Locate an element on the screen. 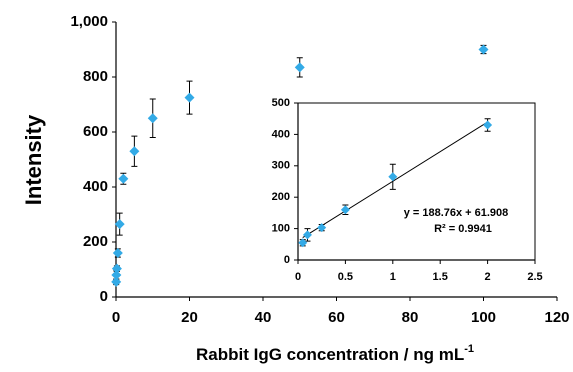 This screenshot has width=573, height=372. x-tick-label: 20 is located at coordinates (189, 317).